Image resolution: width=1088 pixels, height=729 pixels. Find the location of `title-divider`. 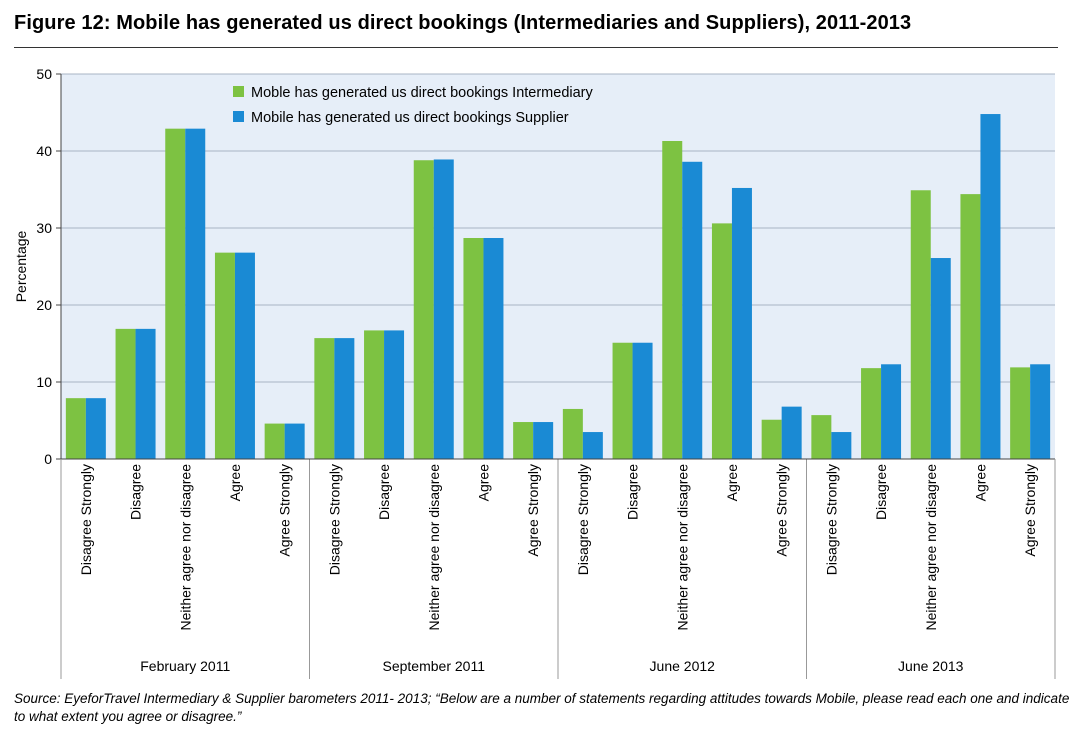

title-divider is located at coordinates (536, 47).